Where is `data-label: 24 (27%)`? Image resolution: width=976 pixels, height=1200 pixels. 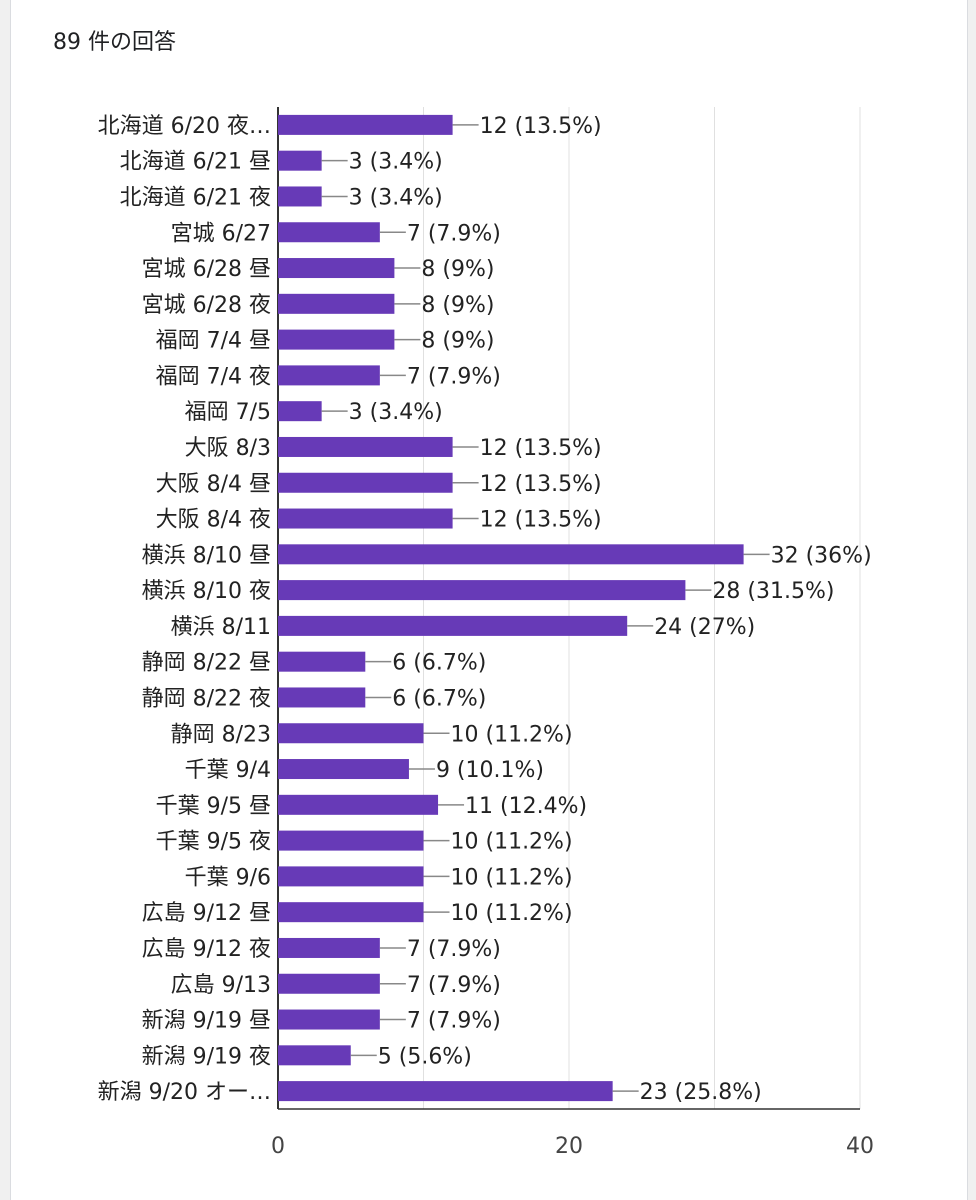 data-label: 24 (27%) is located at coordinates (704, 627).